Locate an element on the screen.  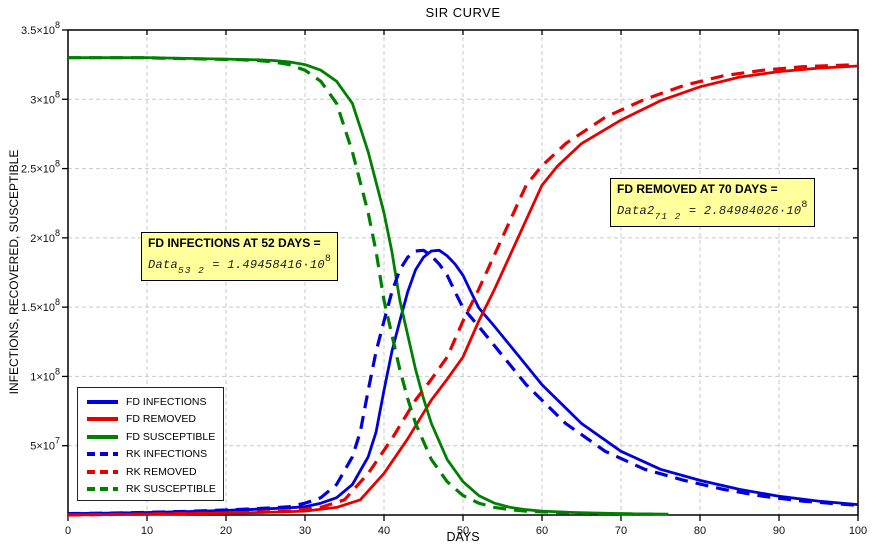
annotation-math: Data271 2 = 2.84984026·108 is located at coordinates (712, 211).